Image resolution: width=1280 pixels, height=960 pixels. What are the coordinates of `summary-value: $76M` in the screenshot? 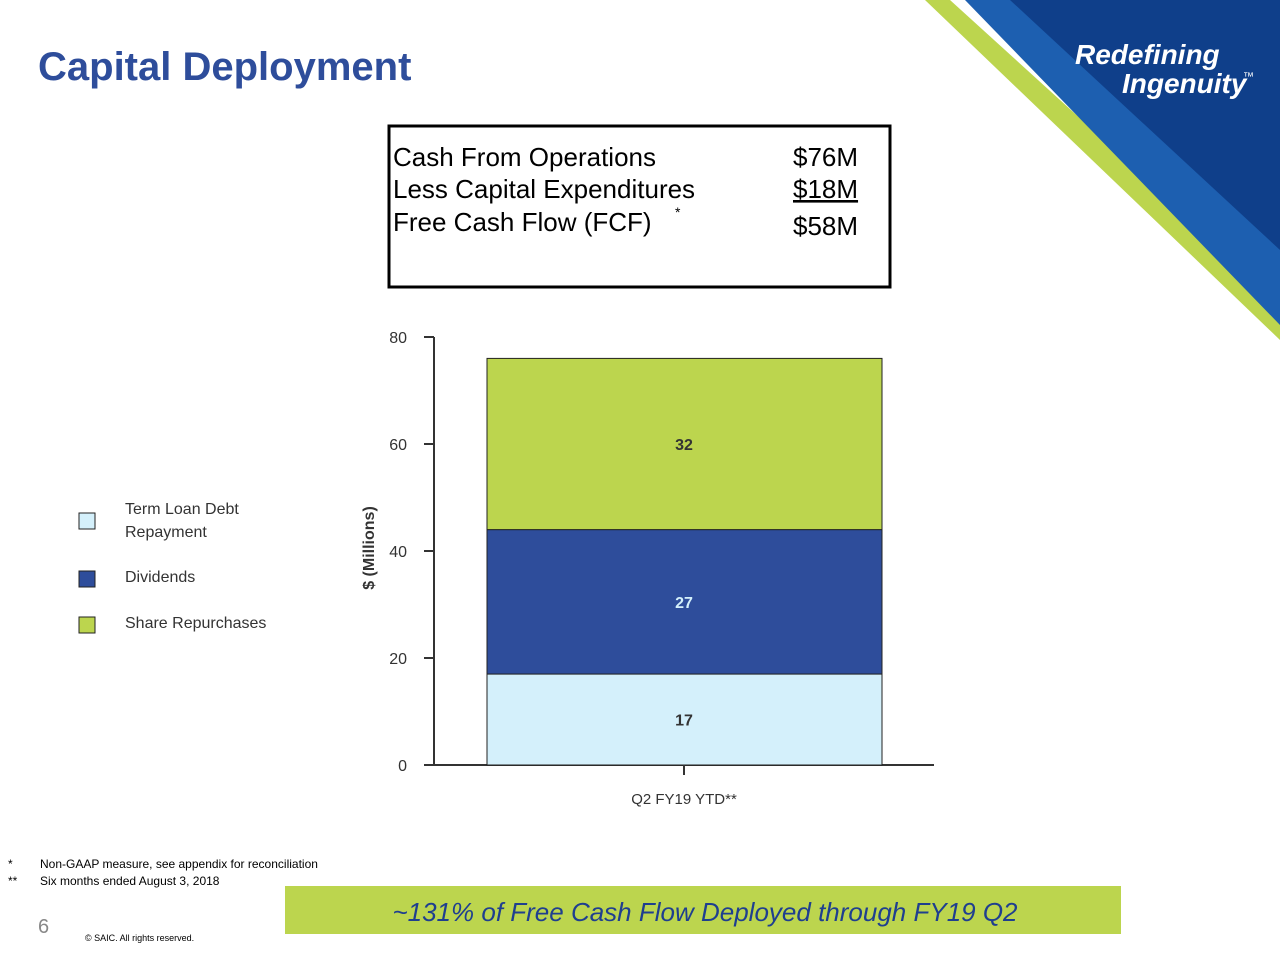 It's located at (825, 157).